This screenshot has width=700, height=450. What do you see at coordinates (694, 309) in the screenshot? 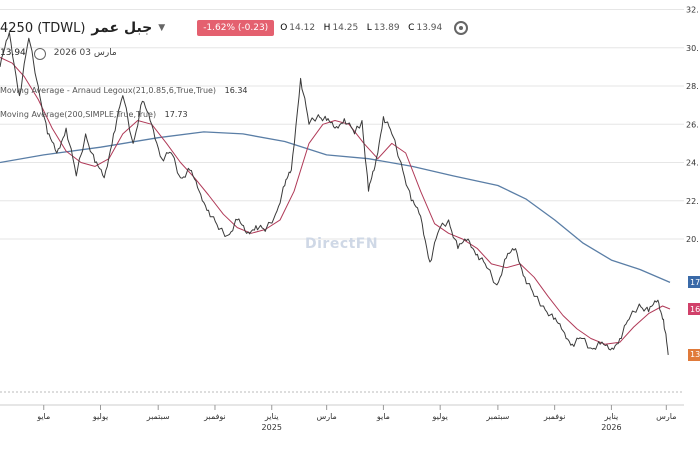
I see `price-tag: 16.34` at bounding box center [694, 309].